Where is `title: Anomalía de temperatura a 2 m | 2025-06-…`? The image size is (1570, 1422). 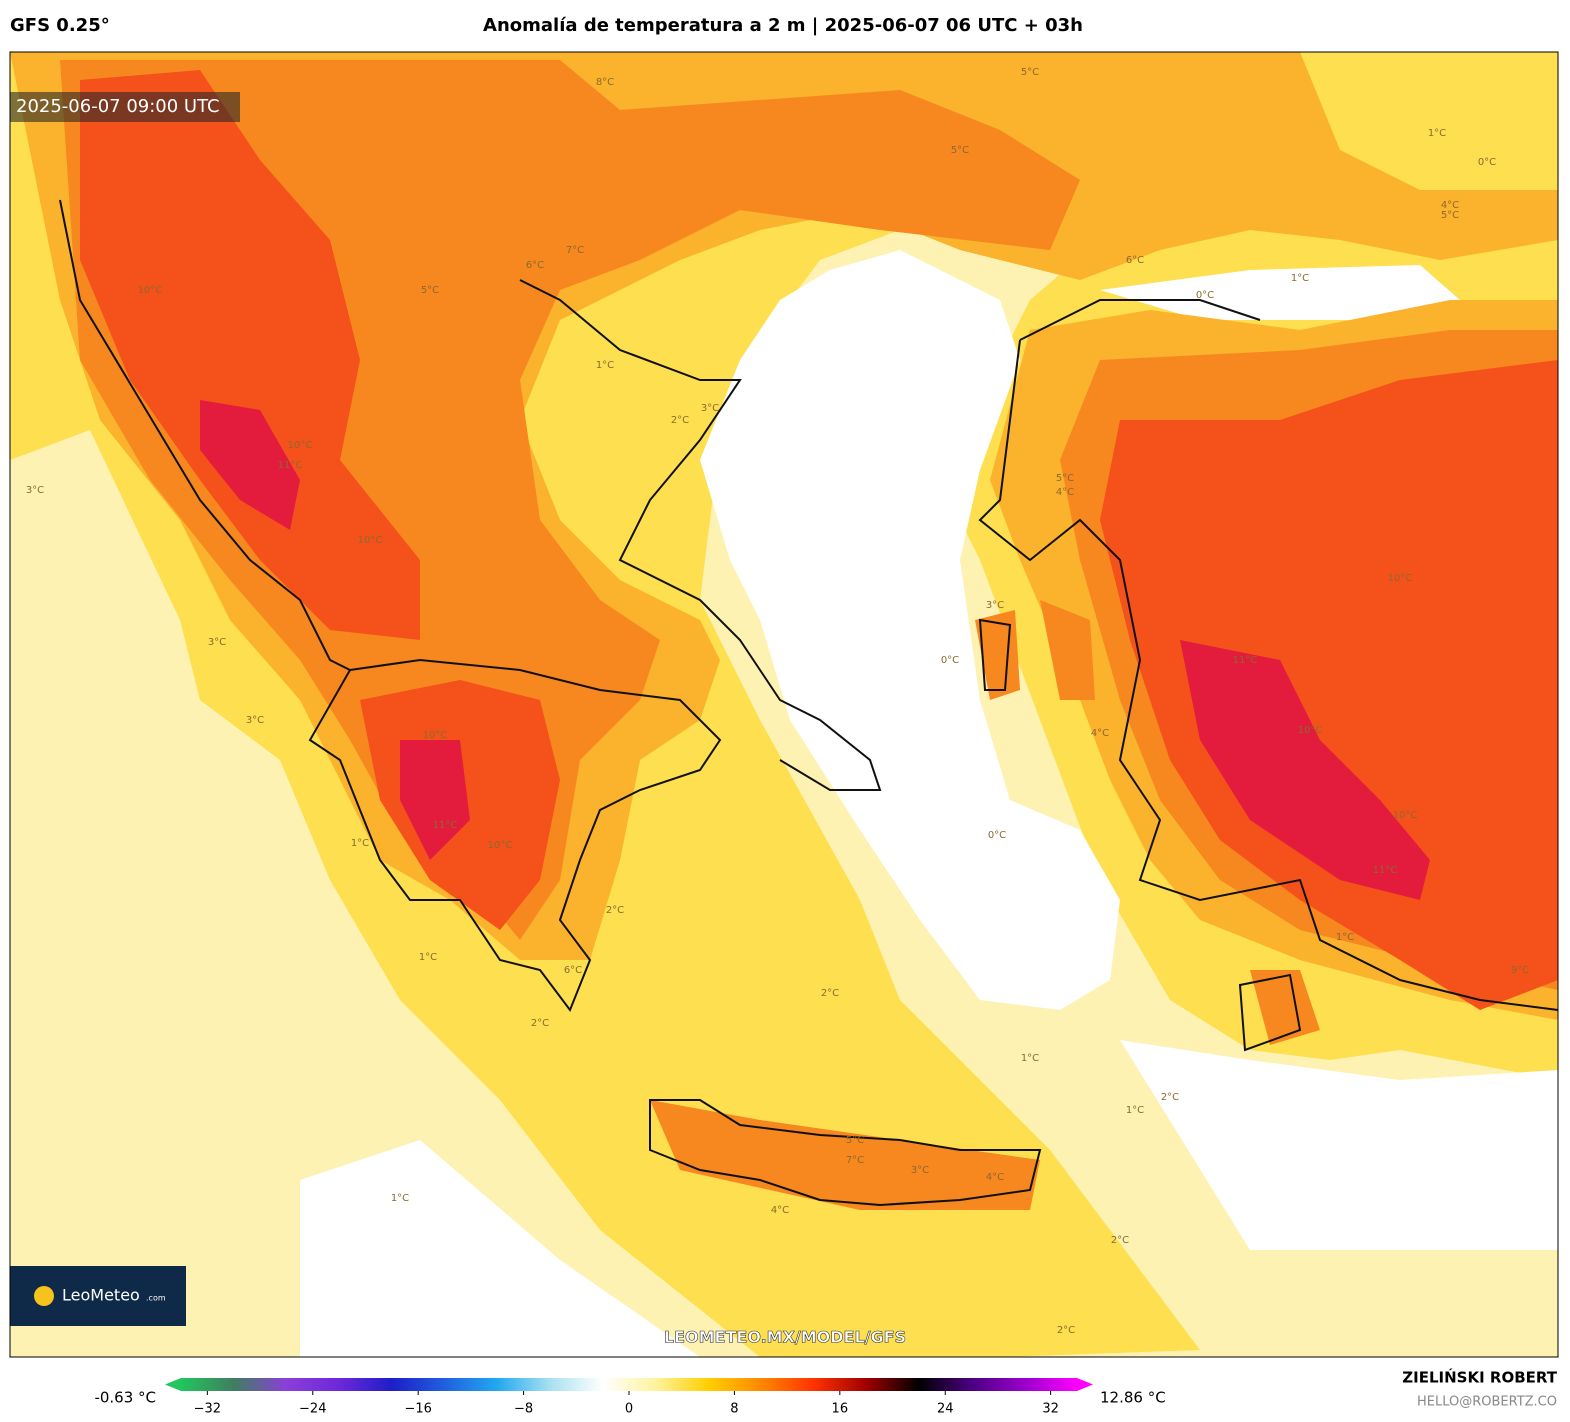
title: Anomalía de temperatura a 2 m | 2025-06-… is located at coordinates (783, 25).